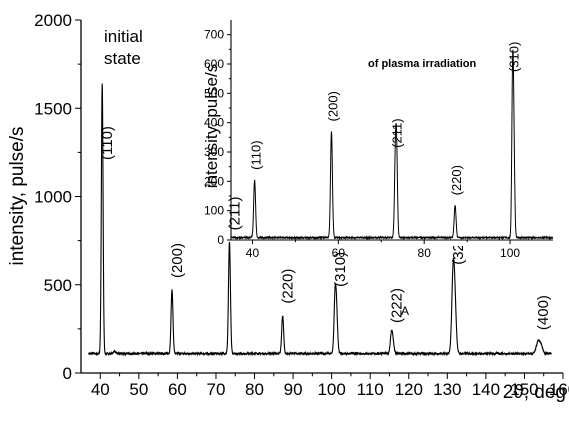 The image size is (569, 434). I want to click on main-peak-label: (200), so click(177, 260).